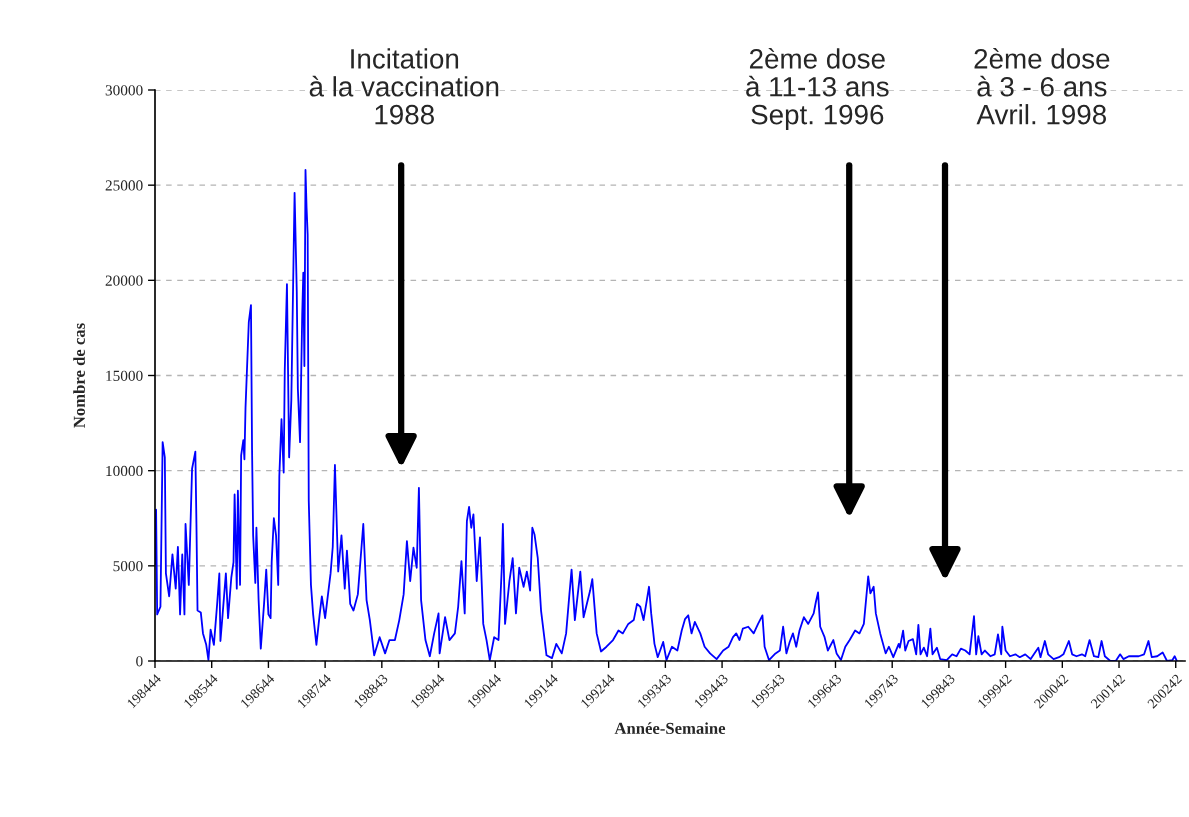  Describe the element at coordinates (124, 471) in the screenshot. I see `y-tick-label: 10000` at that location.